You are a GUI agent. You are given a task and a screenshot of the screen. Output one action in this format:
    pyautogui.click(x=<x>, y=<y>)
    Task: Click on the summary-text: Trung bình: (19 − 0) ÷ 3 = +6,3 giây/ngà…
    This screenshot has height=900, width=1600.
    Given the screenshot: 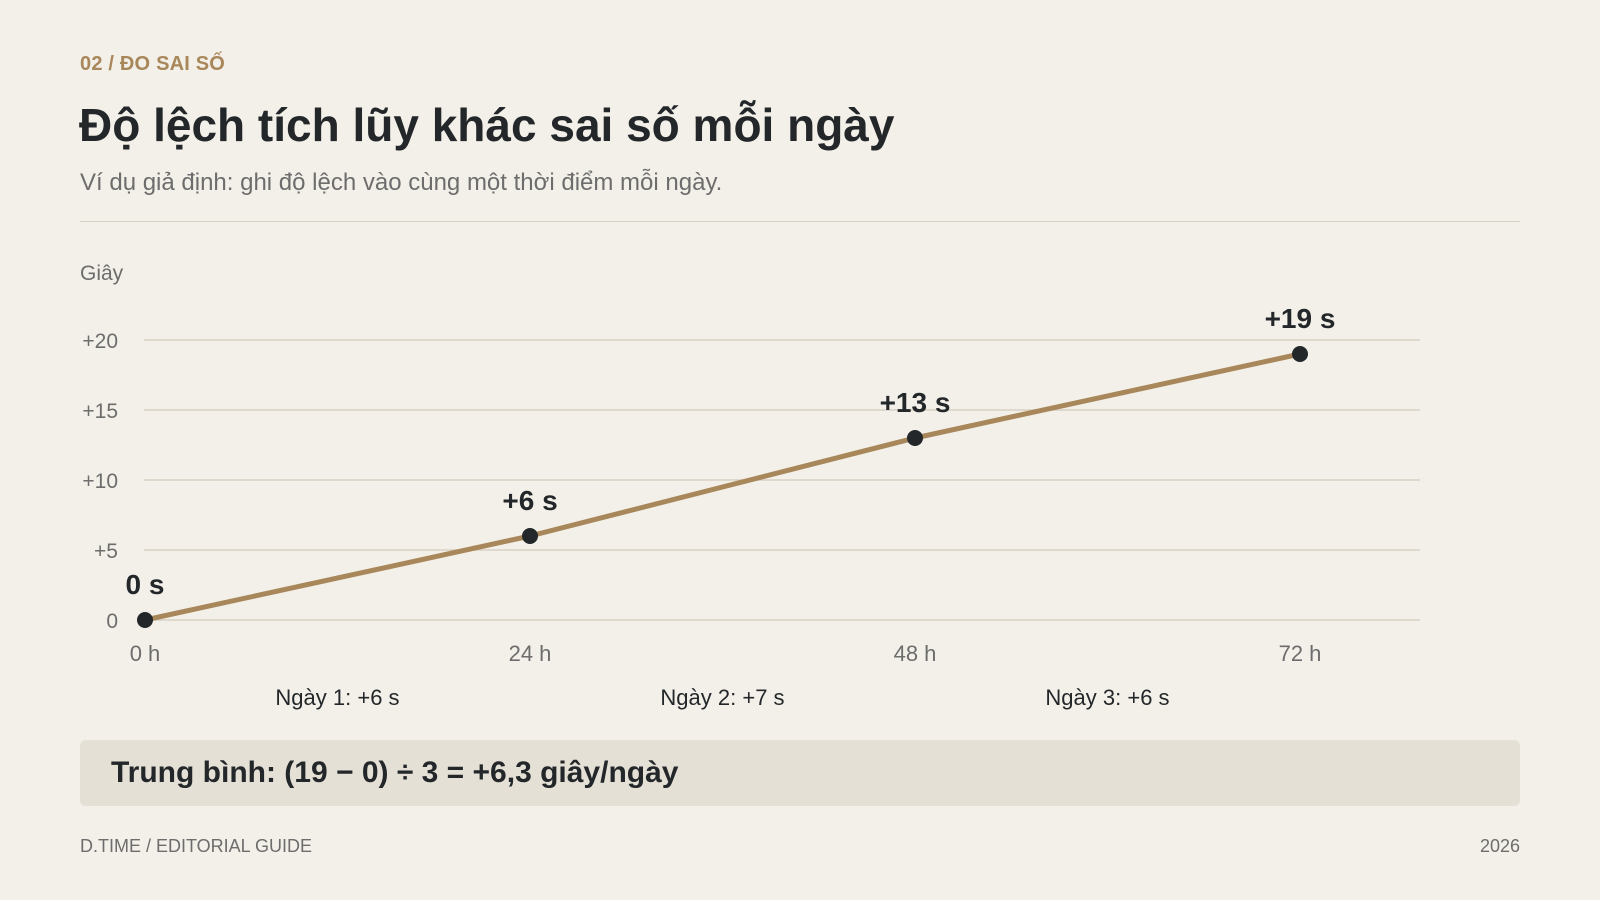 What is the action you would take?
    pyautogui.click(x=395, y=772)
    